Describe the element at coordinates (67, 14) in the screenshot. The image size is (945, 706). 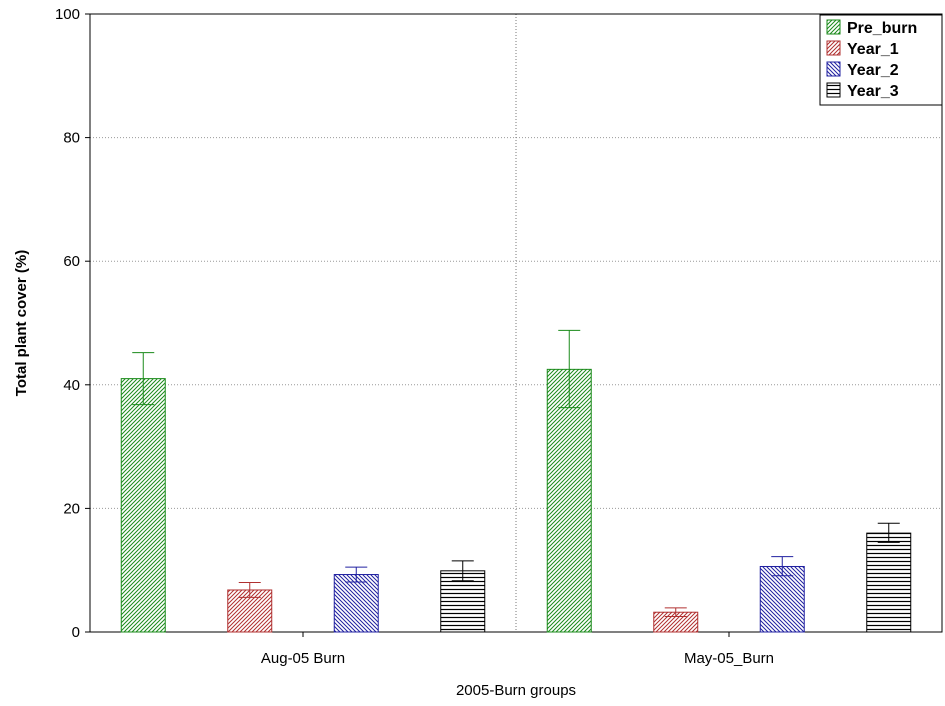
I see `y-tick-label: 100` at that location.